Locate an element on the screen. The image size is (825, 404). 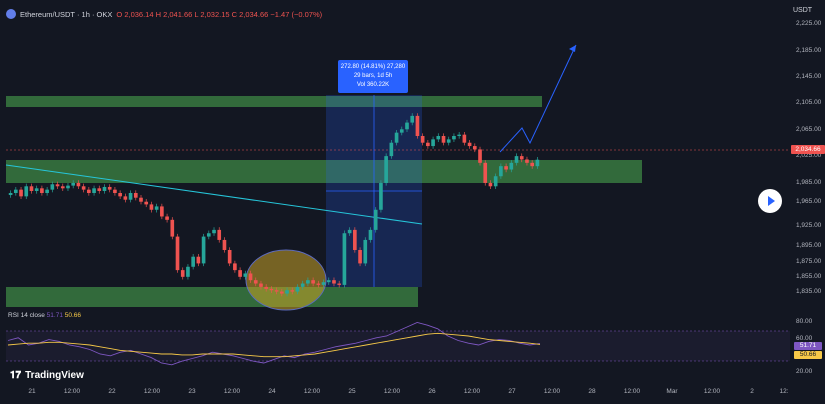
rsi-ma-badge: 50.66 is located at coordinates (808, 355).